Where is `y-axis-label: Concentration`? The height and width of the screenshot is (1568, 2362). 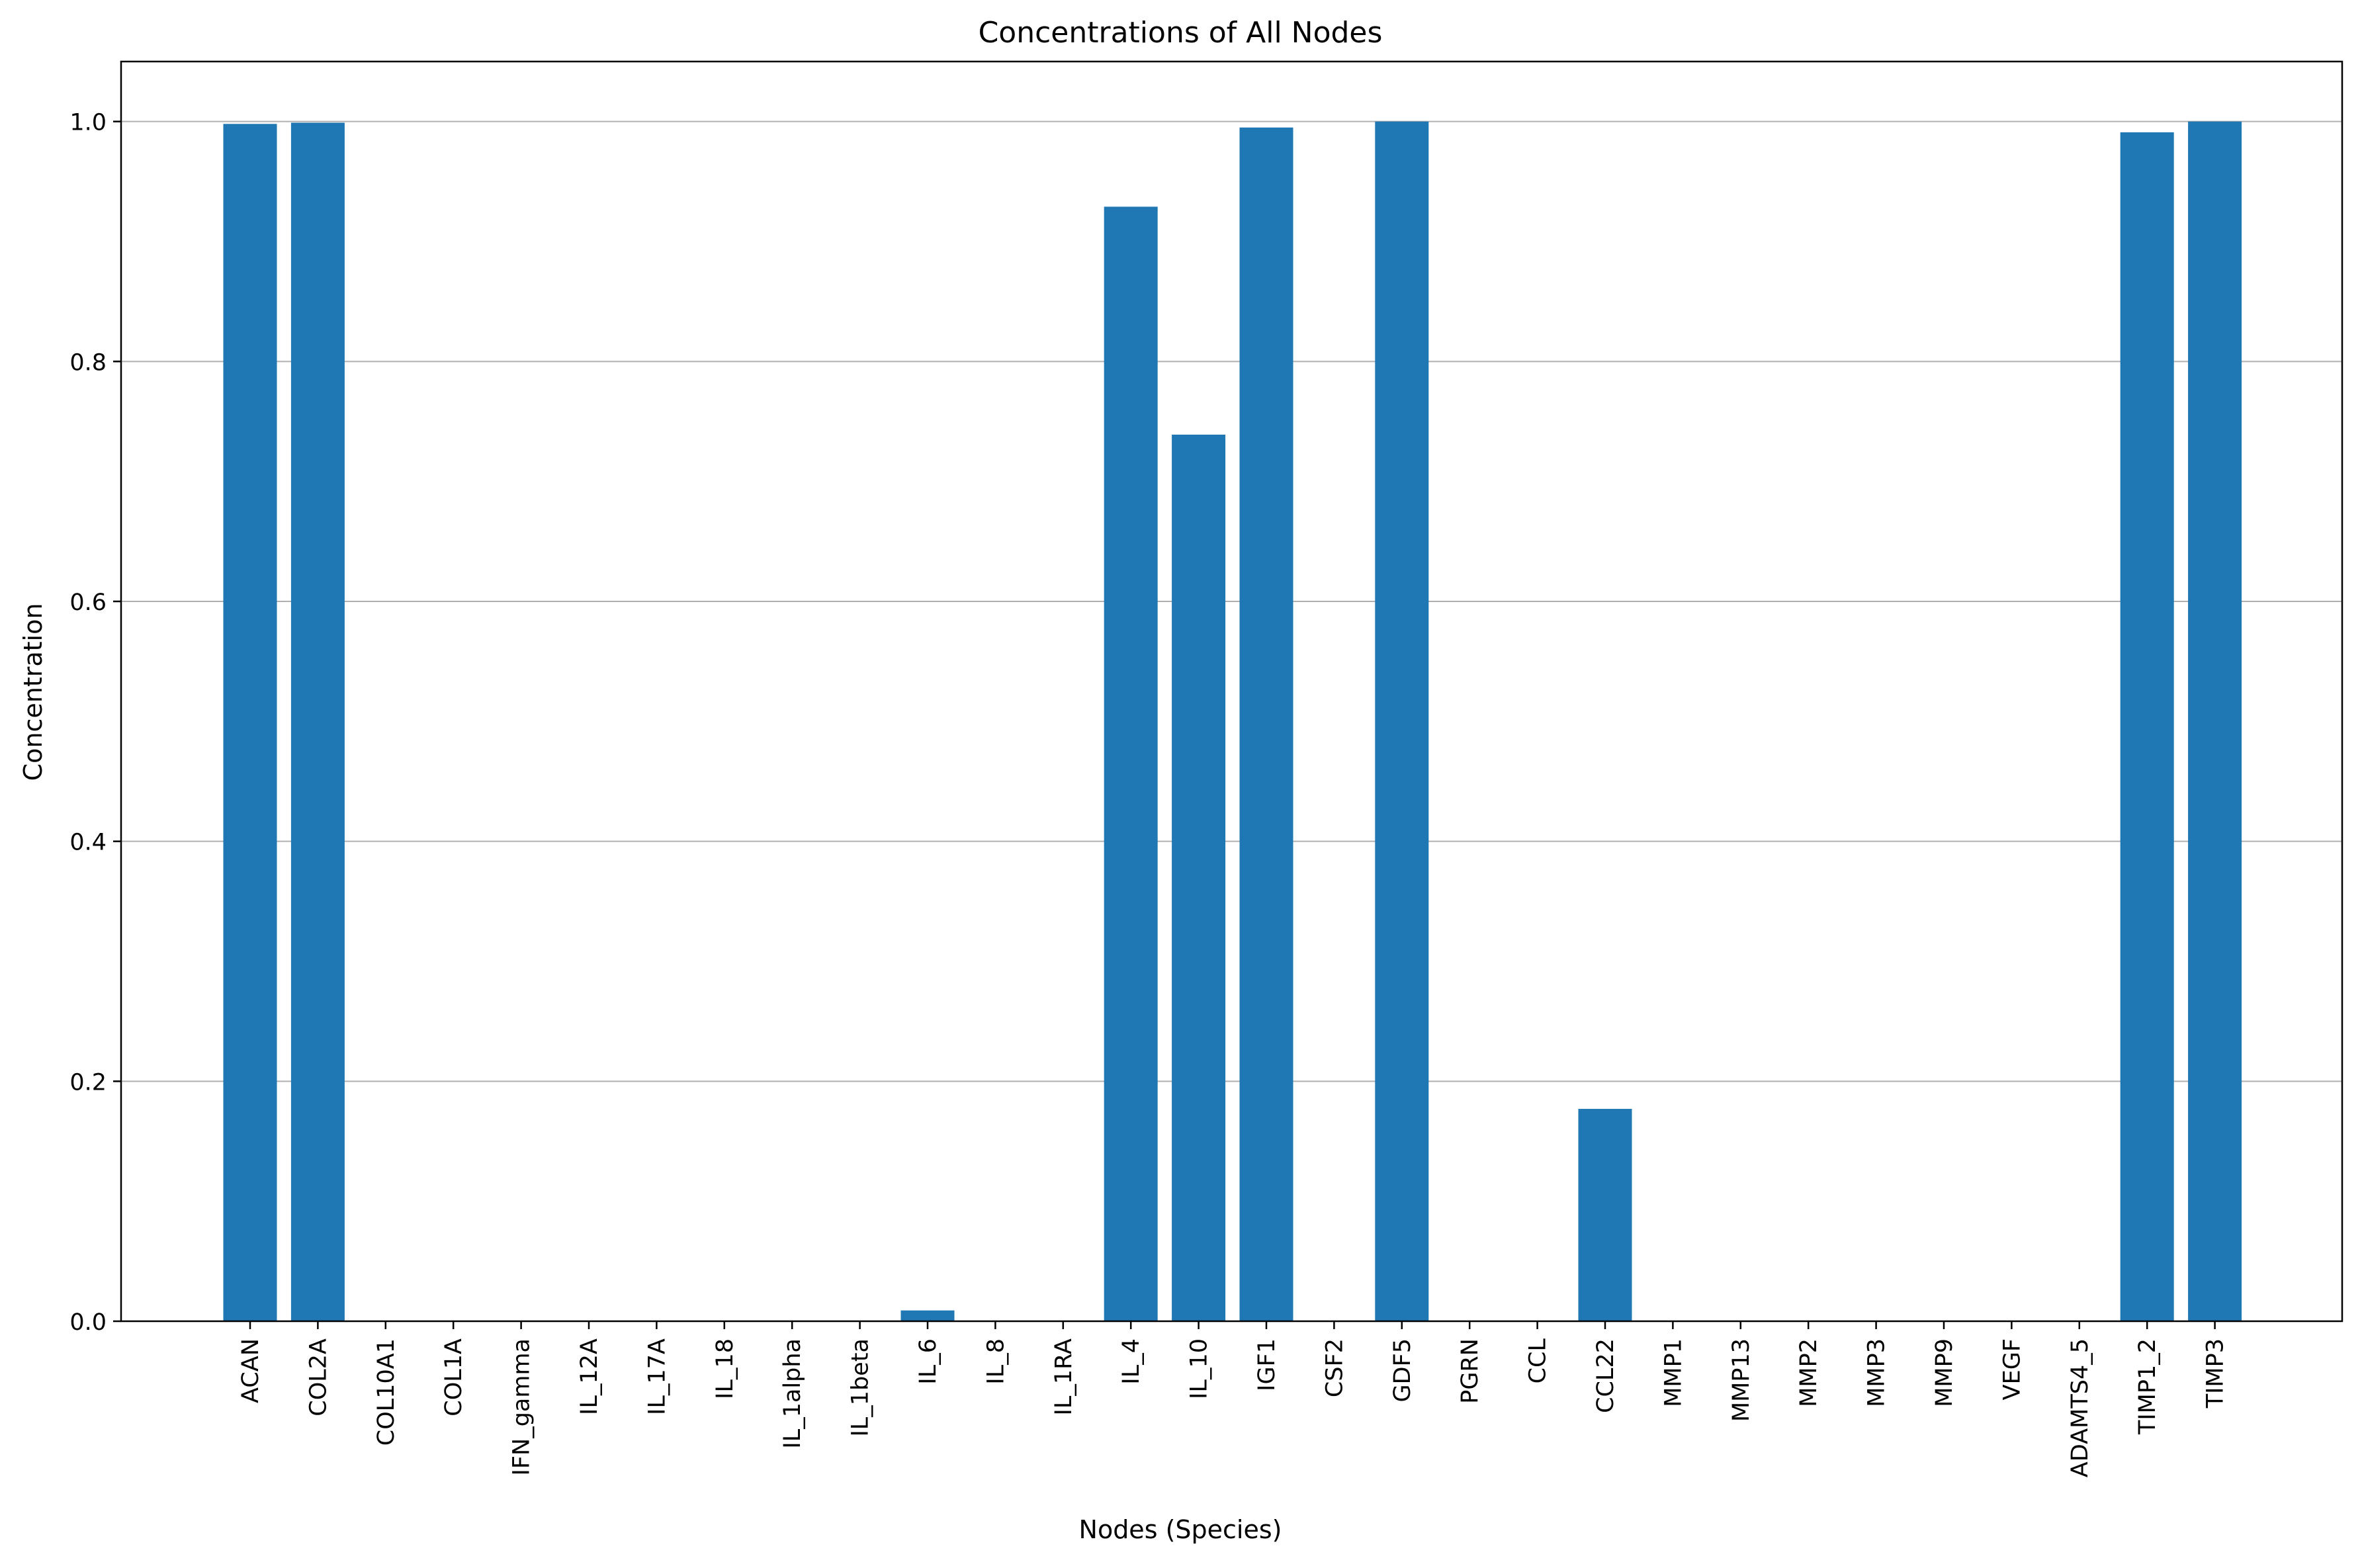 y-axis-label: Concentration is located at coordinates (33, 692).